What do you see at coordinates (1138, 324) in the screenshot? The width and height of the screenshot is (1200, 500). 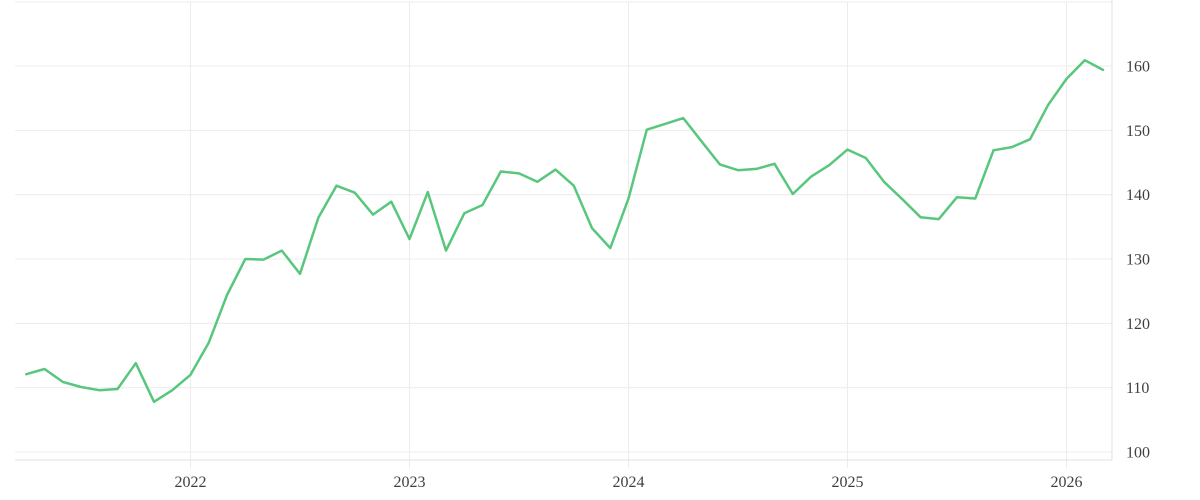 I see `y-tick-label: 120` at bounding box center [1138, 324].